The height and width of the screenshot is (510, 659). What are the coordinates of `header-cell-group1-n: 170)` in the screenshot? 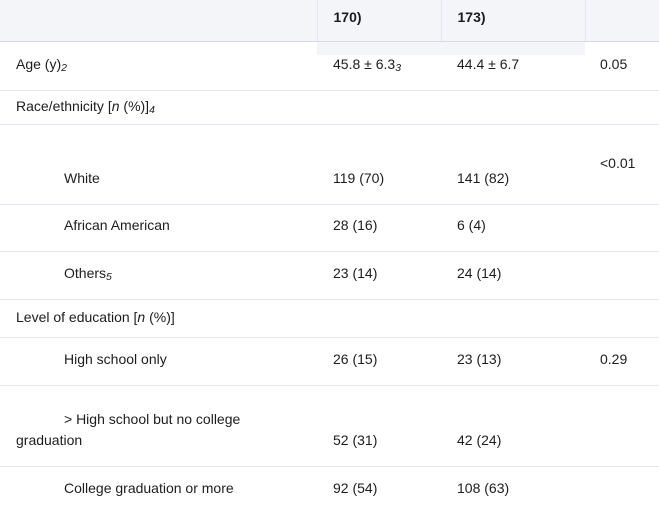 It's located at (378, 21).